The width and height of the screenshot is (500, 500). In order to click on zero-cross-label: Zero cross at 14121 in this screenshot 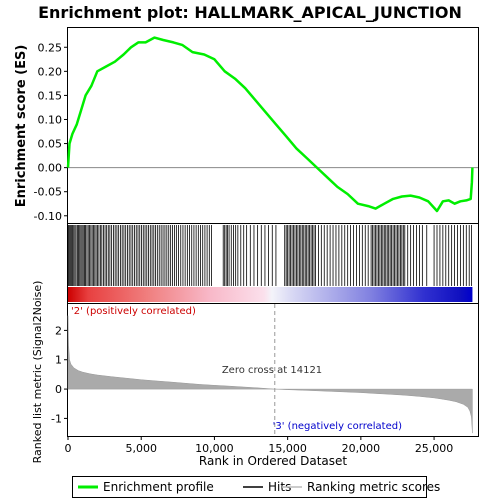, I will do `click(272, 370)`.